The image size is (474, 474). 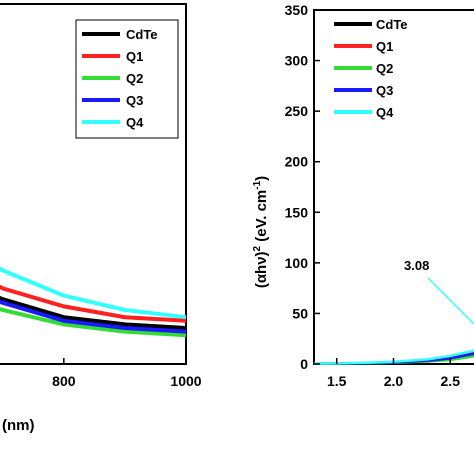 I want to click on right-series-line-q4, so click(x=393, y=357).